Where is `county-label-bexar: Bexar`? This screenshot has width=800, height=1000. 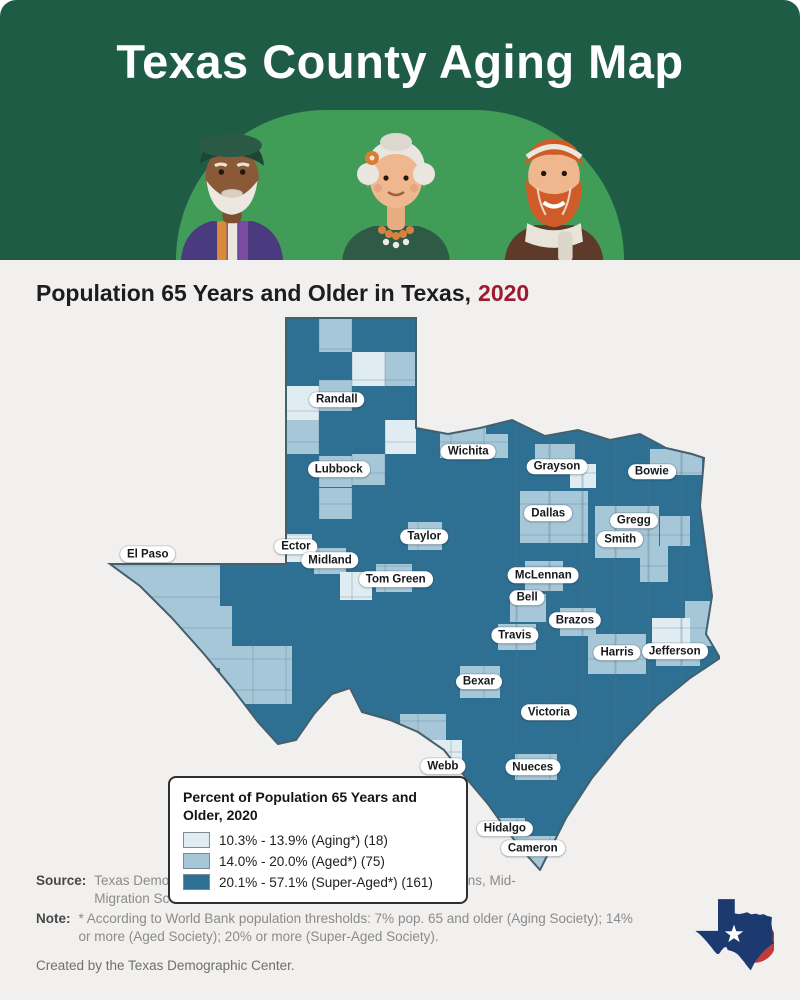
county-label-bexar: Bexar is located at coordinates (478, 681).